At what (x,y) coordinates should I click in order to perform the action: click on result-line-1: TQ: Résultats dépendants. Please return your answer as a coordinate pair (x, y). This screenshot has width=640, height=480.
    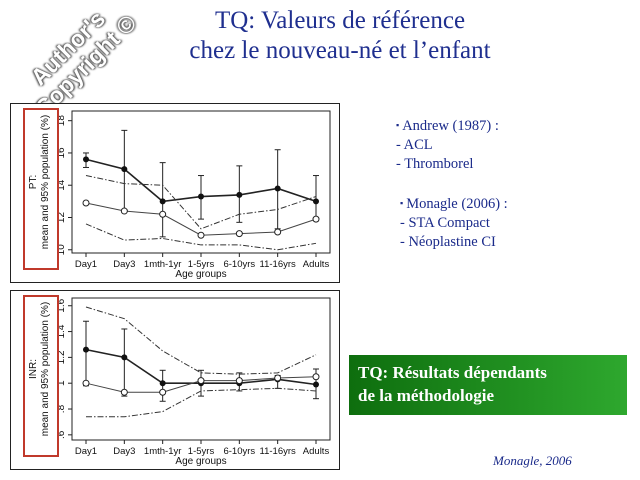
    Looking at the image, I should click on (452, 372).